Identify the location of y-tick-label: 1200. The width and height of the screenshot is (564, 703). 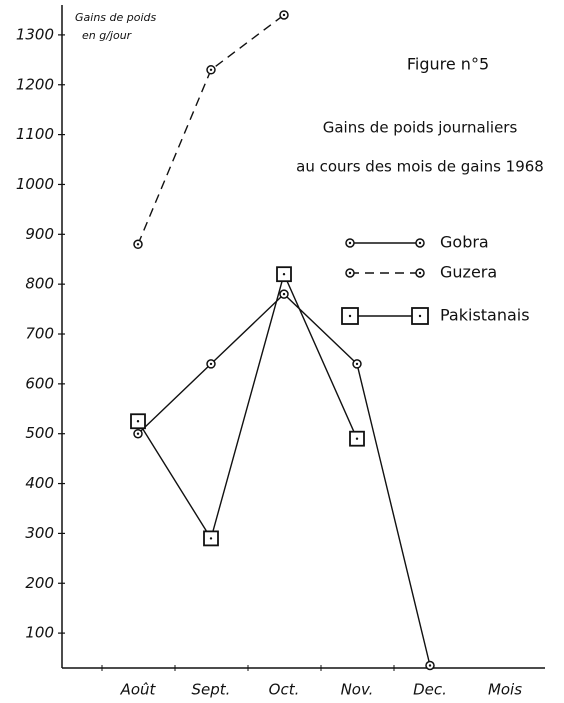
(35, 84).